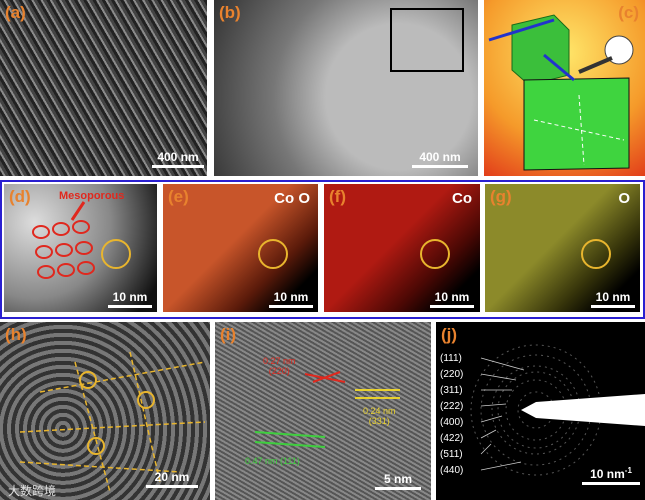 The image size is (645, 500). I want to click on d-spacing: 0.27 nm, so click(279, 361).